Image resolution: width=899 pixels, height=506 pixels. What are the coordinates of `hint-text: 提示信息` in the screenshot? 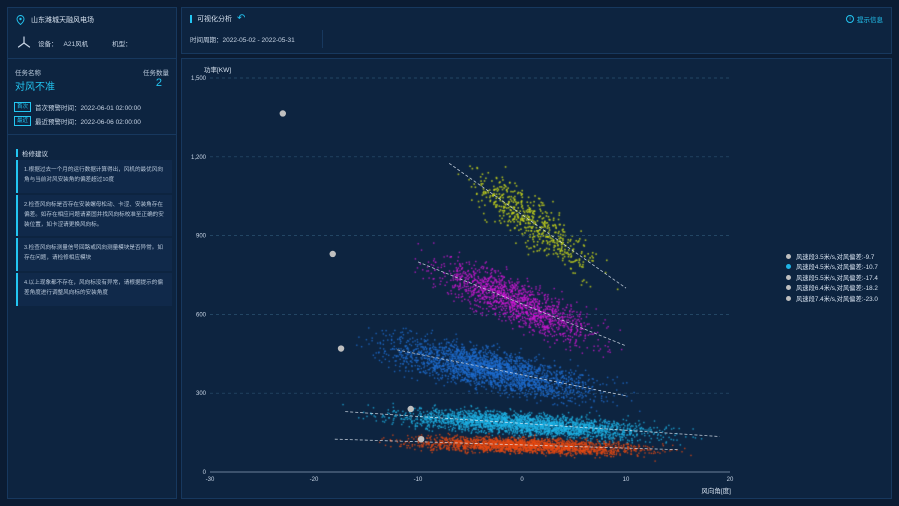 It's located at (870, 20).